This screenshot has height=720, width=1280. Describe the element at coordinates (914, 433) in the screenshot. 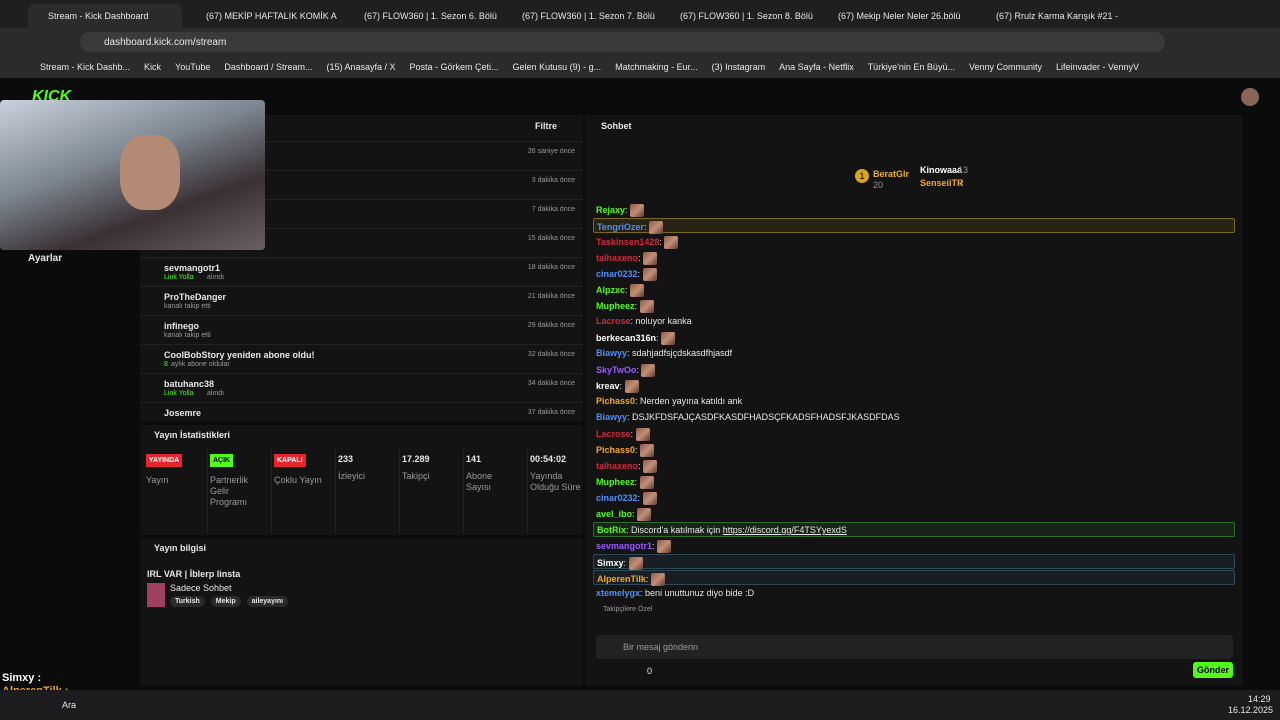

I see `chat-message: Lacrose:` at that location.